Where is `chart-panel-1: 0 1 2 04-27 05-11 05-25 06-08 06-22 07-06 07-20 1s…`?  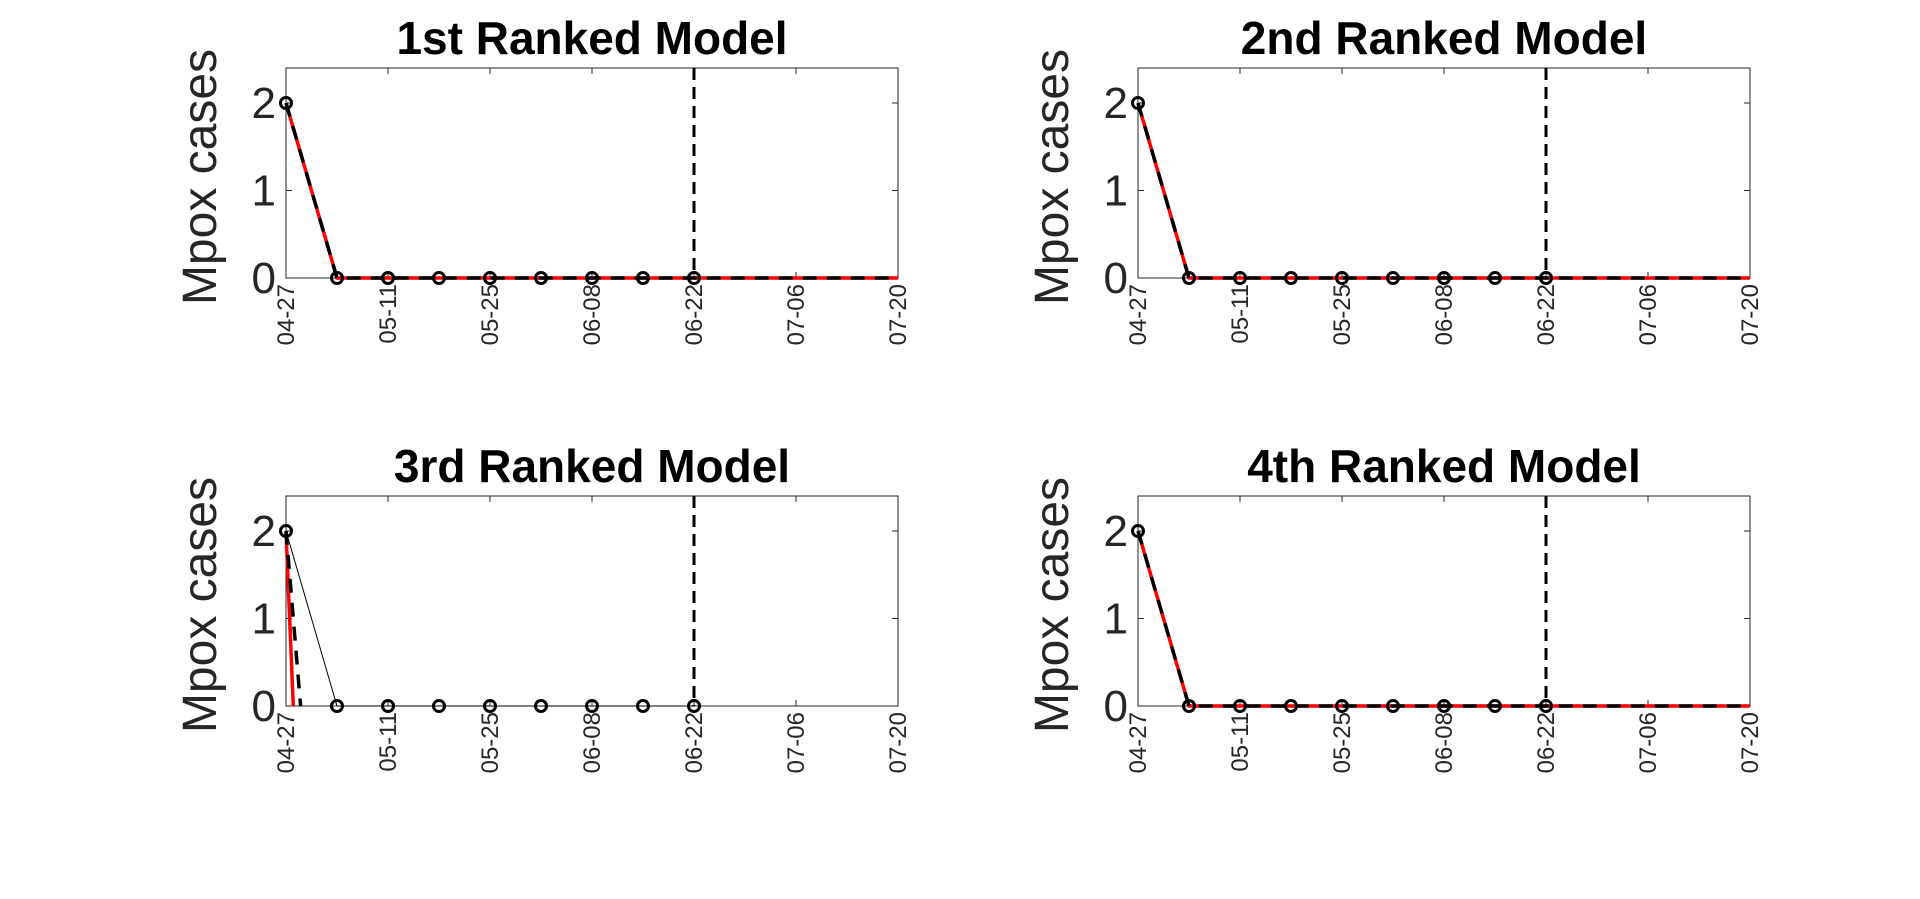 chart-panel-1: 0 1 2 04-27 05-11 05-25 06-08 06-22 07-06 07-20 1s… is located at coordinates (543, 178).